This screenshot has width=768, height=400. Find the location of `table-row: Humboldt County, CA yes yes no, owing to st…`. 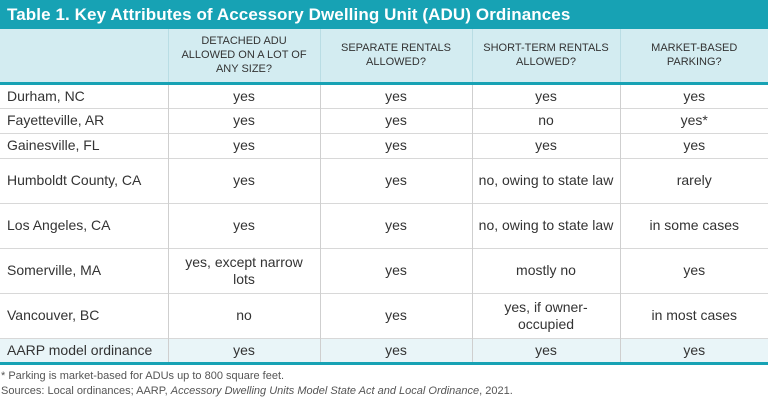

table-row: Humboldt County, CA yes yes no, owing to st… is located at coordinates (384, 180).